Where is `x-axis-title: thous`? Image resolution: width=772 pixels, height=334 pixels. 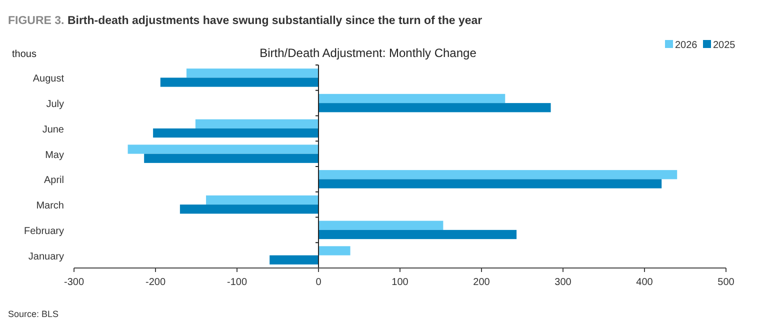
x-axis-title: thous is located at coordinates (24, 54).